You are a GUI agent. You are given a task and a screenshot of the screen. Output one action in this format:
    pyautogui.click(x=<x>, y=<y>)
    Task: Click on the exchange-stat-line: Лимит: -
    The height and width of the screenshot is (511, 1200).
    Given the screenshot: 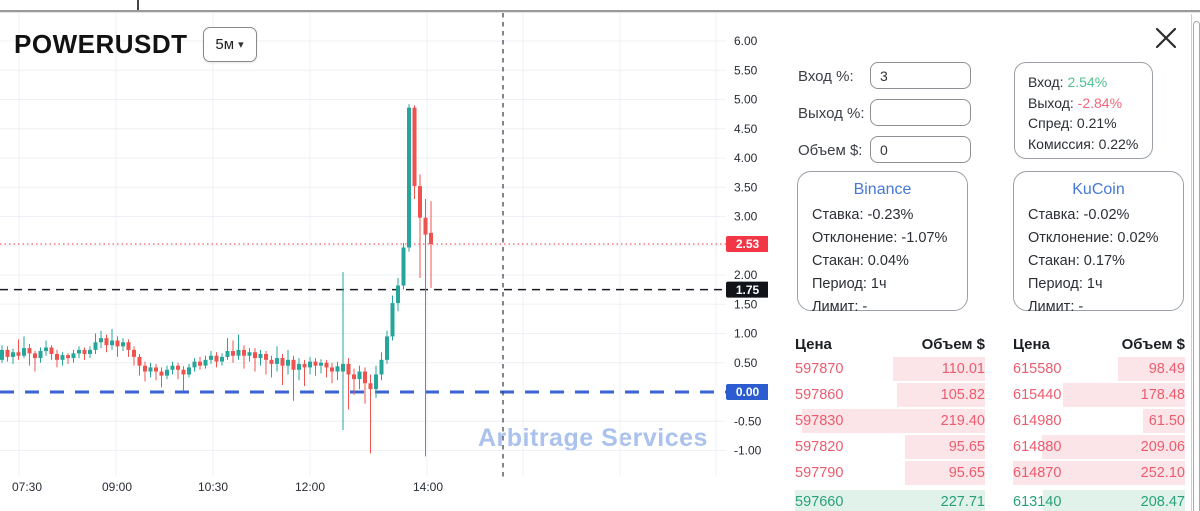 What is the action you would take?
    pyautogui.click(x=840, y=307)
    